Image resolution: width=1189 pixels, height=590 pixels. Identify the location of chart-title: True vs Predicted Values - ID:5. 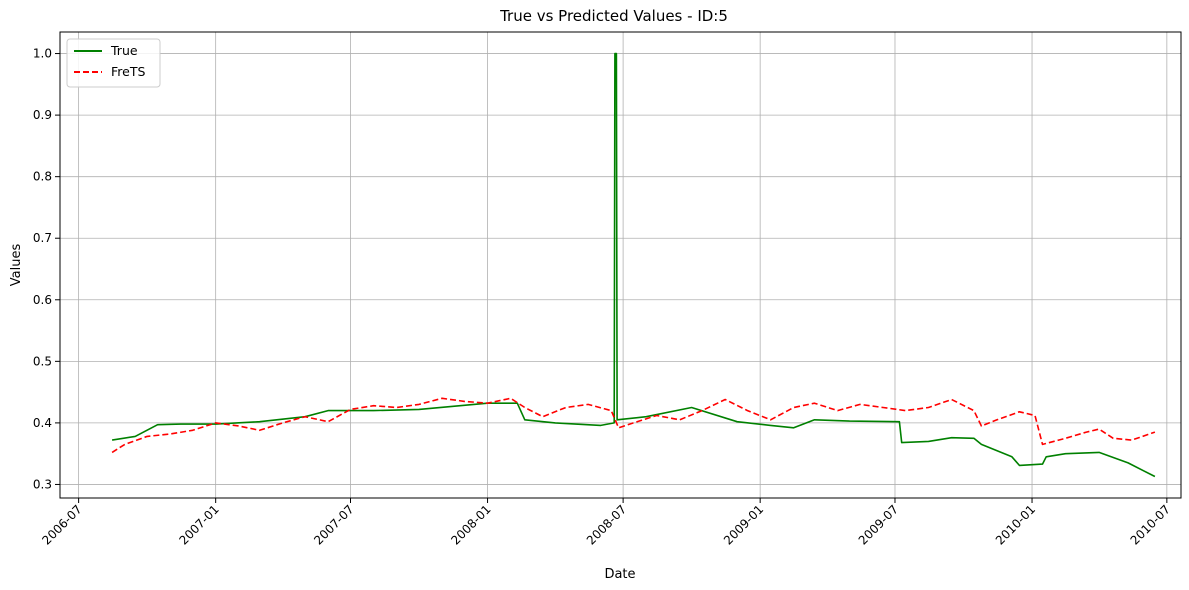
(613, 16).